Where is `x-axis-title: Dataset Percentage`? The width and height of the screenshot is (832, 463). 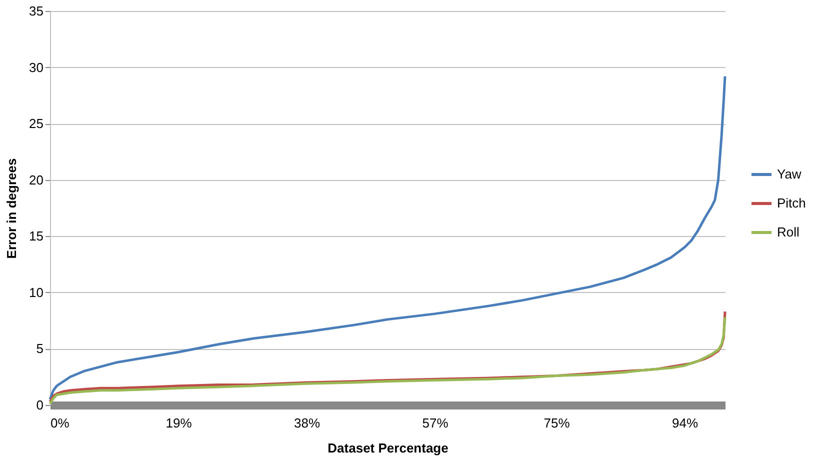 x-axis-title: Dataset Percentage is located at coordinates (388, 448).